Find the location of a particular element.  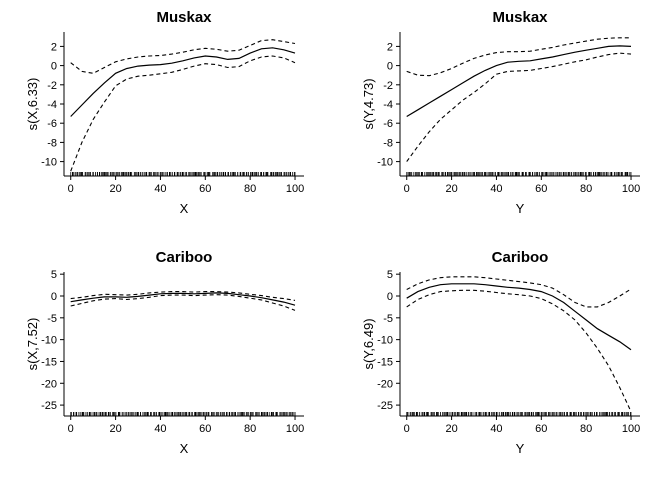

y-axis-label: s(X,7.52) is located at coordinates (32, 344).